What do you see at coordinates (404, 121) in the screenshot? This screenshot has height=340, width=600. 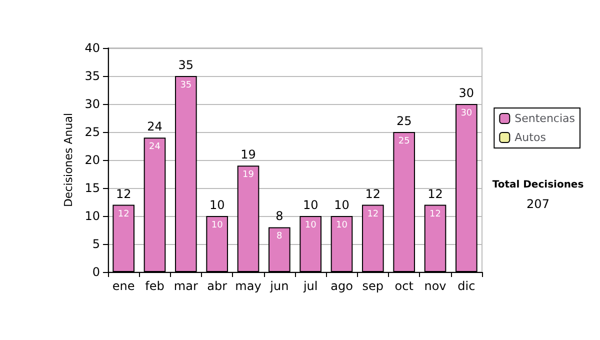 I see `total-label: 25` at bounding box center [404, 121].